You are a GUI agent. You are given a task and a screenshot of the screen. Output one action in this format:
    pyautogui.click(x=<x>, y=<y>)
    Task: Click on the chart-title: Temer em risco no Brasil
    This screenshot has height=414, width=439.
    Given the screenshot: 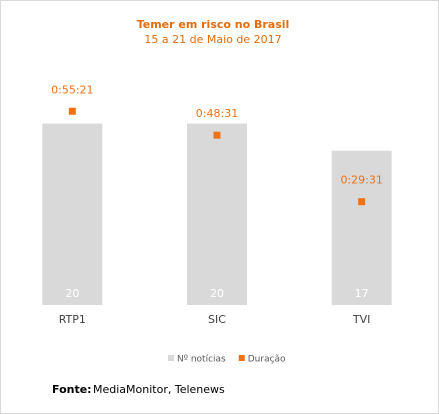 What is the action you would take?
    pyautogui.click(x=213, y=24)
    